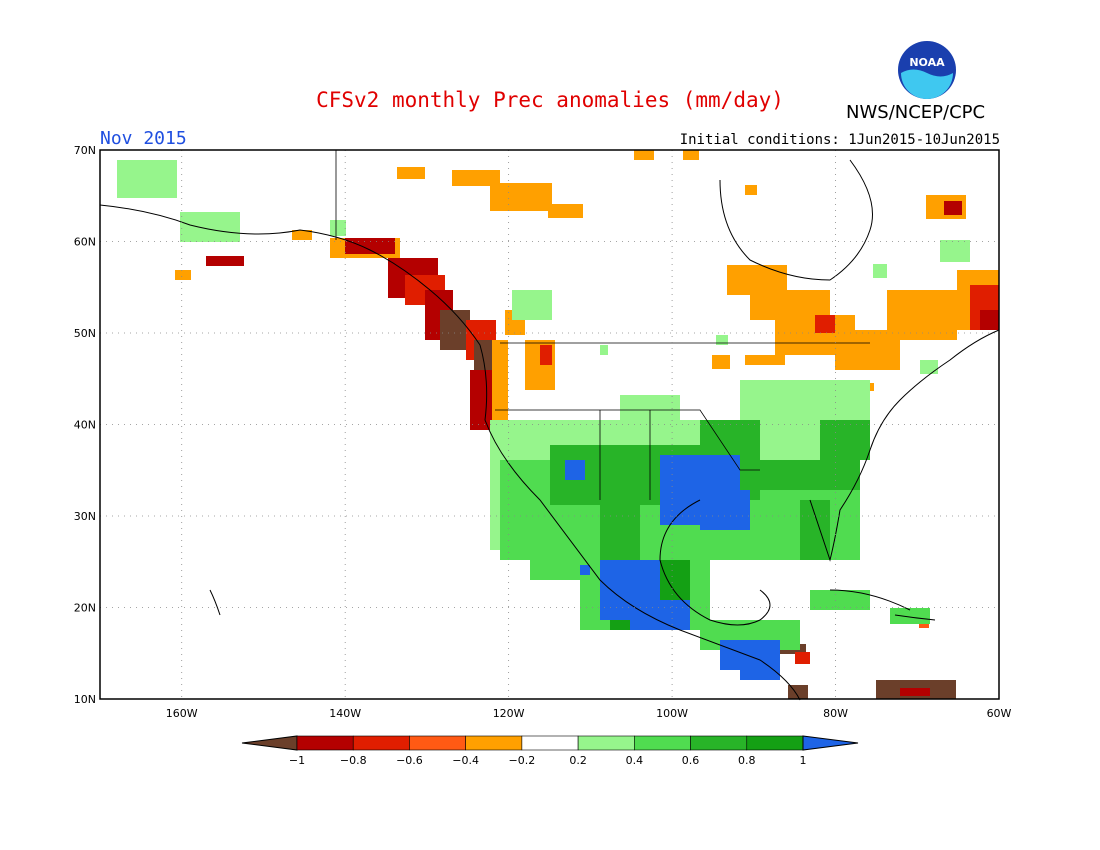  What do you see at coordinates (85, 333) in the screenshot?
I see `latitude-label: 50N` at bounding box center [85, 333].